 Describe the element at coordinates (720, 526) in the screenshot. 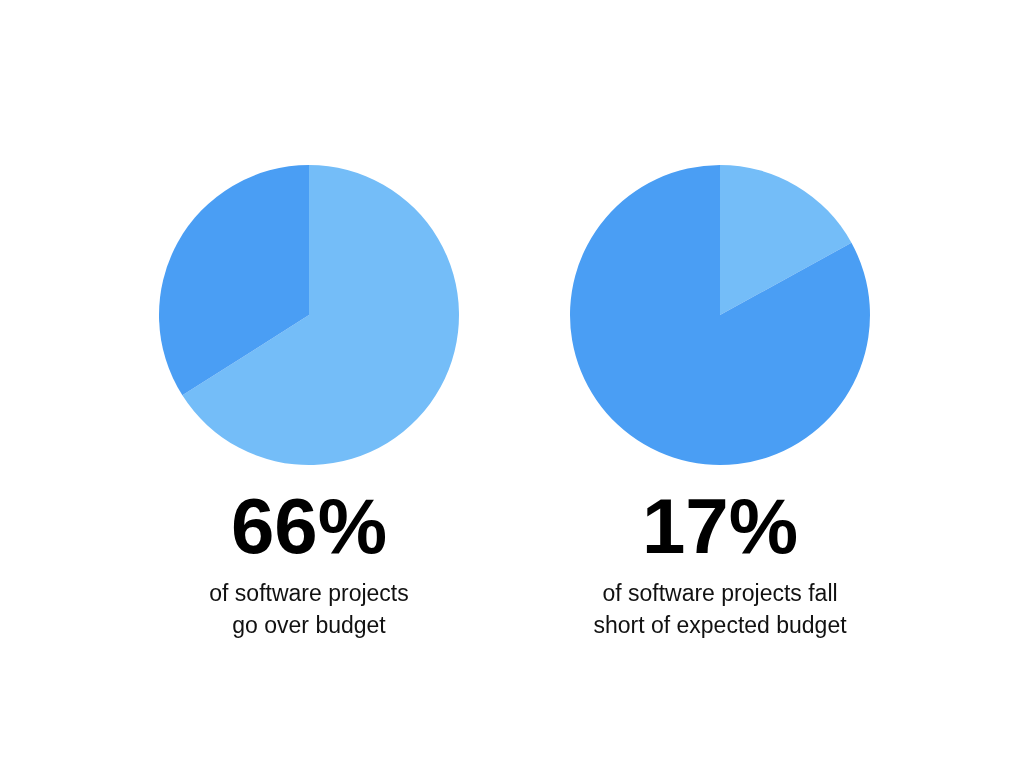

I see `text: 17%` at that location.